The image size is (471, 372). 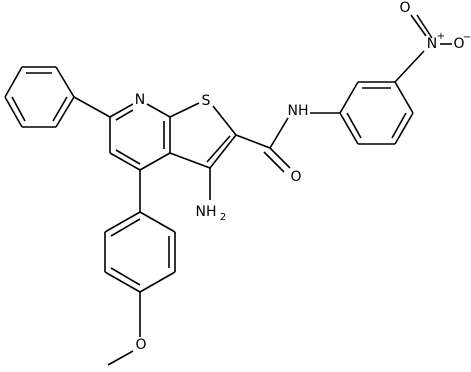 What do you see at coordinates (441, 36) in the screenshot?
I see `atom-charge: +` at bounding box center [441, 36].